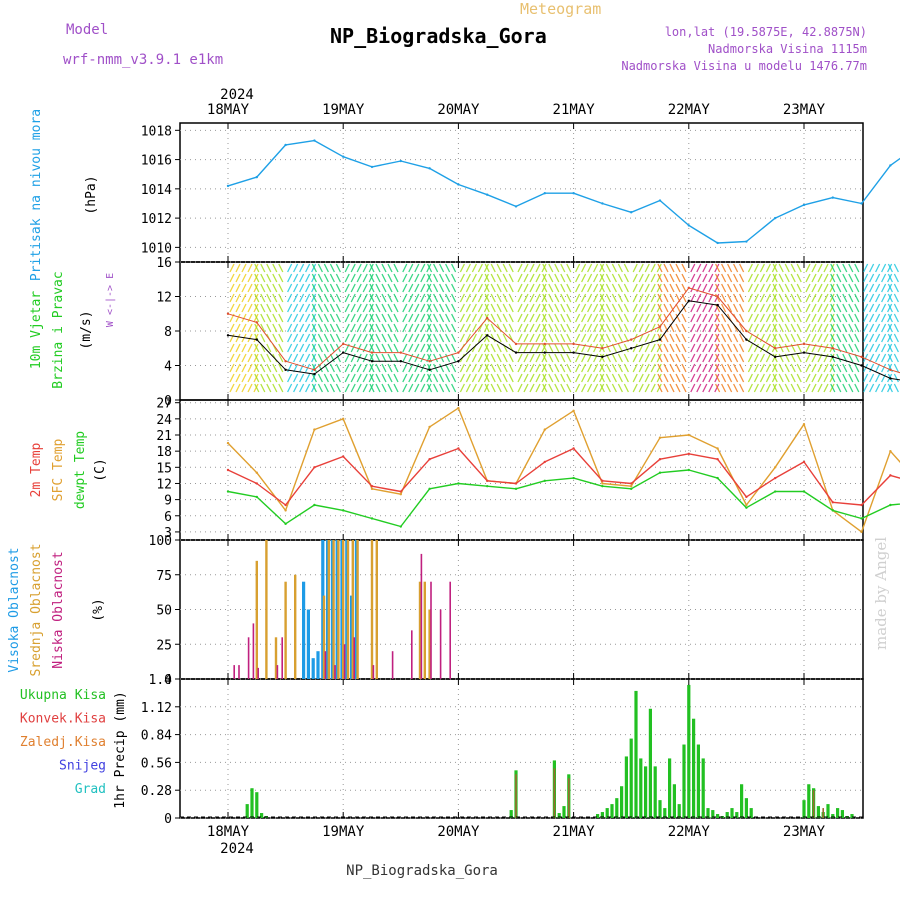  I want to click on wind-unit-label: (m/s), so click(86, 329).